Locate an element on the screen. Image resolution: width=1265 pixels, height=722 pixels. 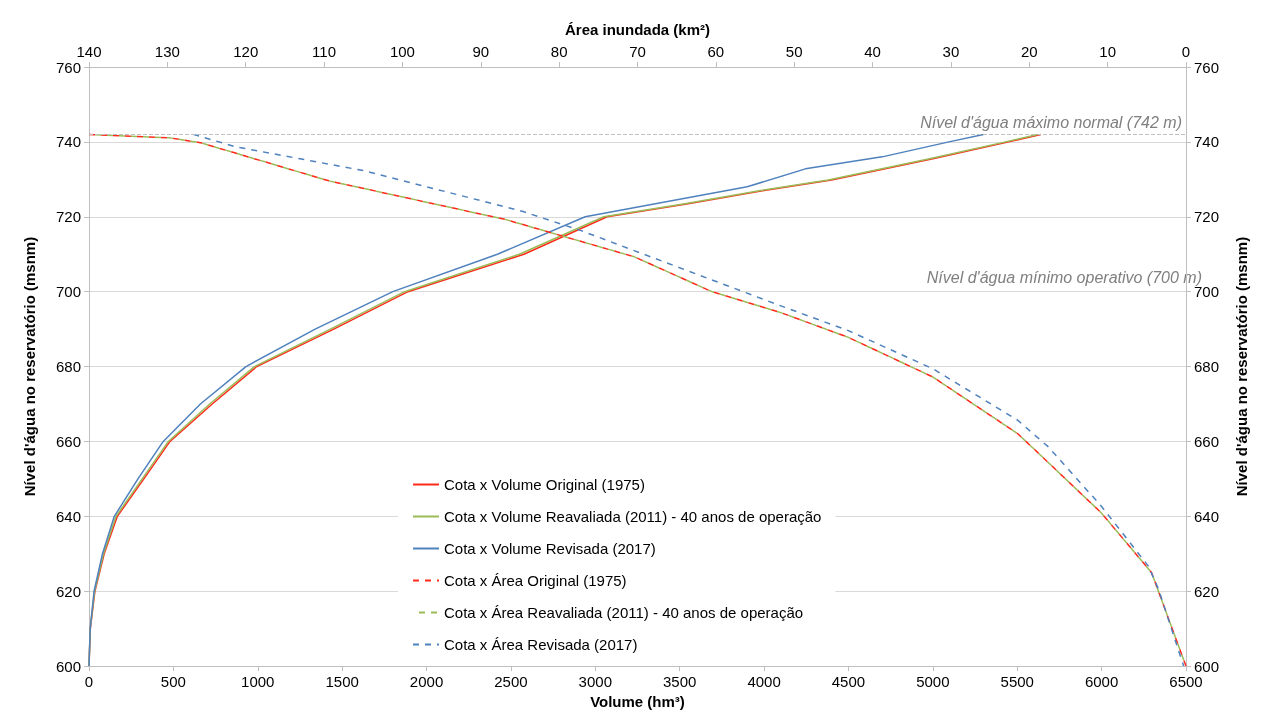
x2-tick-label: 20 is located at coordinates (1029, 51).